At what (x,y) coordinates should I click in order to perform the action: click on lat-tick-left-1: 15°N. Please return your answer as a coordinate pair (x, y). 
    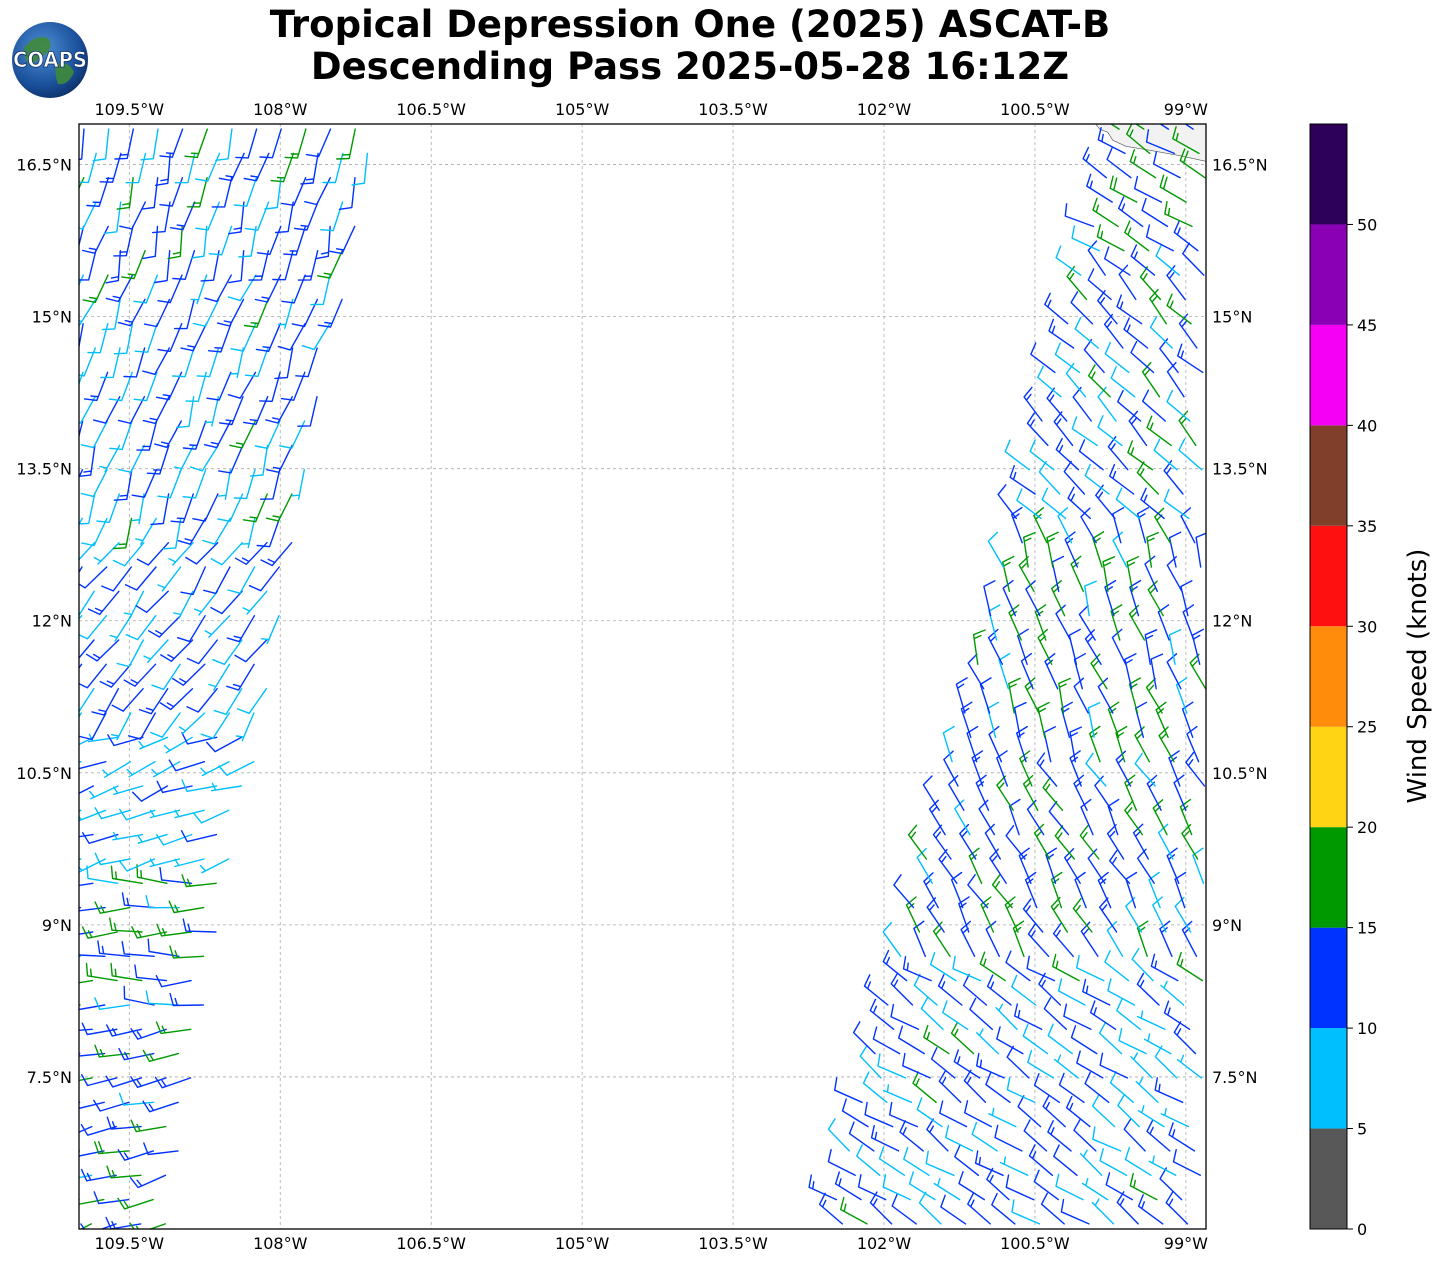
    Looking at the image, I should click on (52, 317).